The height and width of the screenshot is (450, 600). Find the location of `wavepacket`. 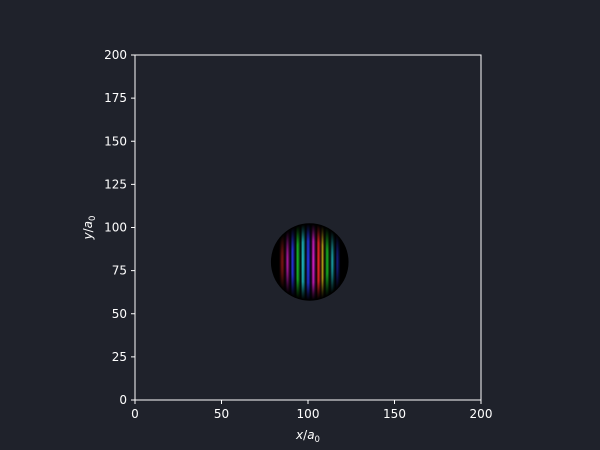

wavepacket is located at coordinates (309, 262).